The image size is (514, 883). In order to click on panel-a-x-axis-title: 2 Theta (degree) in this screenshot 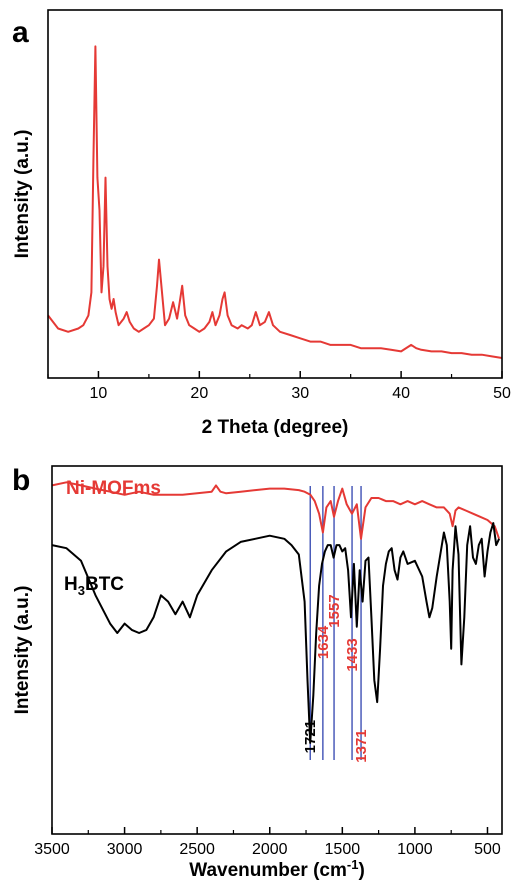, I will do `click(275, 427)`.